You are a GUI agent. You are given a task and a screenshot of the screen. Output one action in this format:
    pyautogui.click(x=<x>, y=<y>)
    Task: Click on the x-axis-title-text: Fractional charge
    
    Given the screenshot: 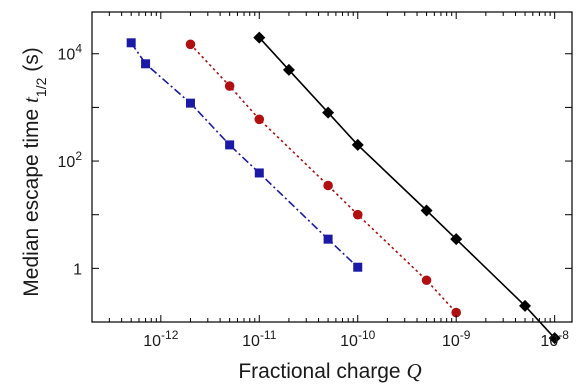 What is the action you would take?
    pyautogui.click(x=322, y=371)
    